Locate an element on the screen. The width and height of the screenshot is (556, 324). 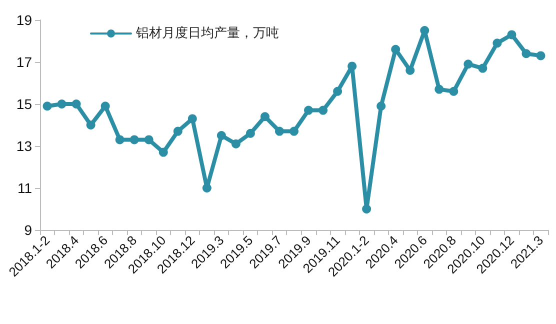
y-tick-label: 9 is located at coordinates (28, 230).